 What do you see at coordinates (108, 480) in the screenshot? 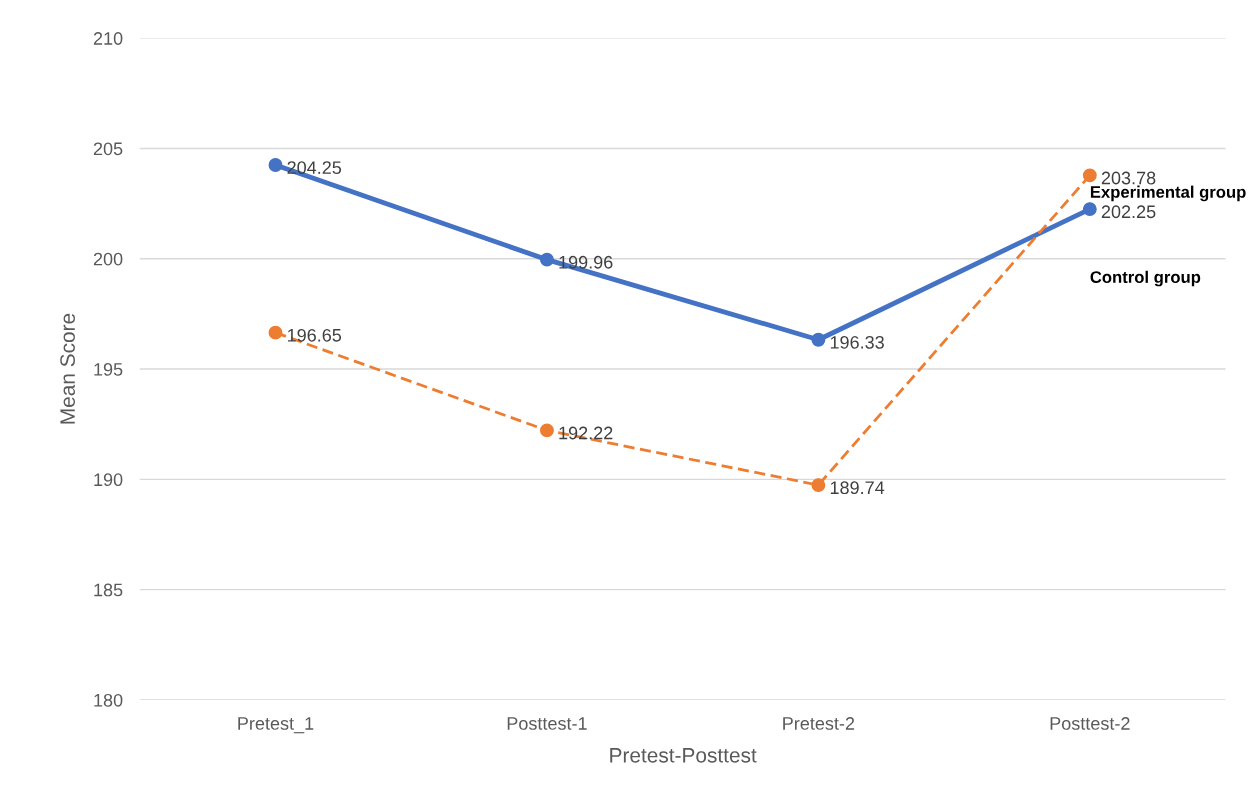
I see `y-tick-label: 190` at bounding box center [108, 480].